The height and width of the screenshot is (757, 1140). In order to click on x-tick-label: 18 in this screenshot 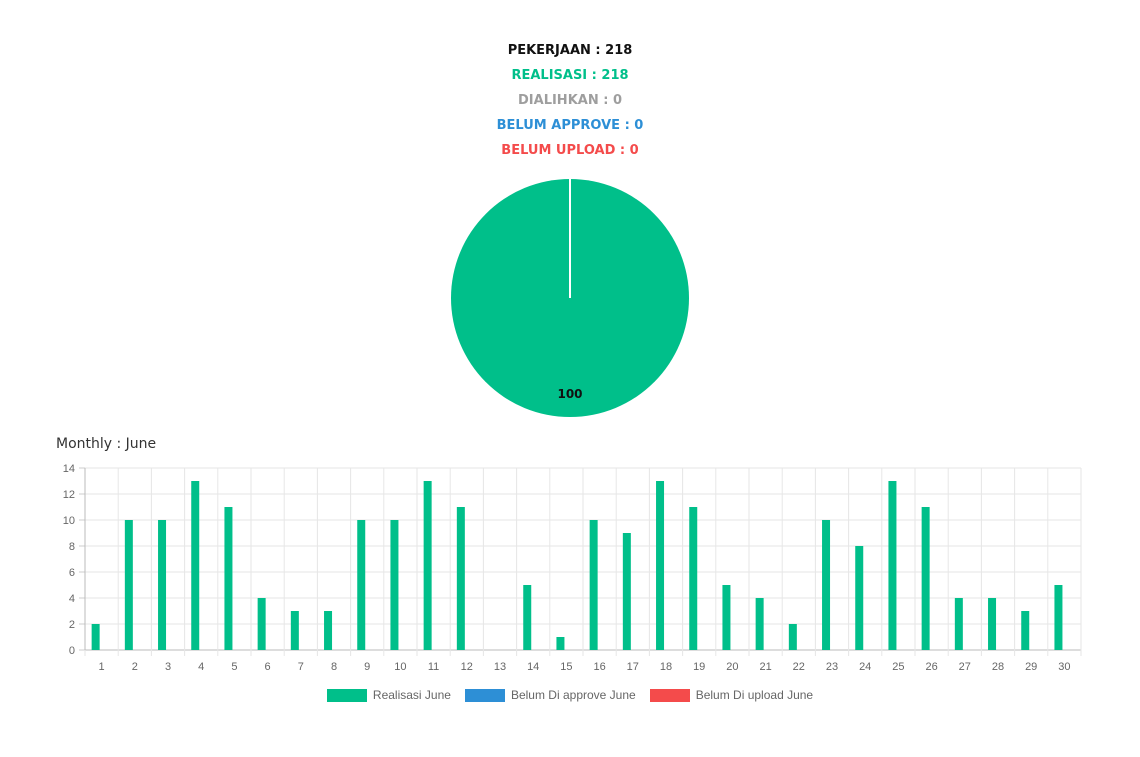, I will do `click(666, 667)`.